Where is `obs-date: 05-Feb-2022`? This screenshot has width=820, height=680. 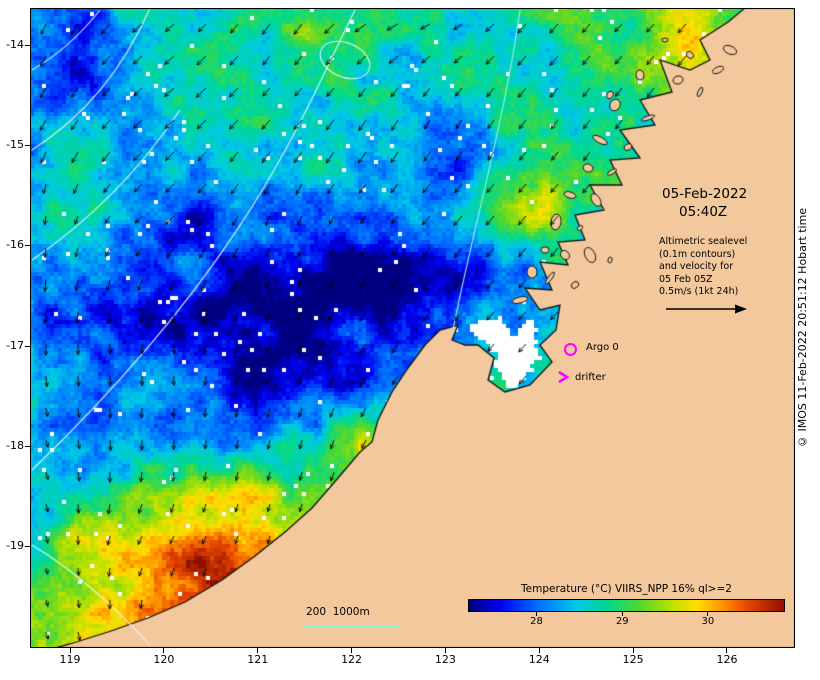
obs-date: 05-Feb-2022 is located at coordinates (705, 194).